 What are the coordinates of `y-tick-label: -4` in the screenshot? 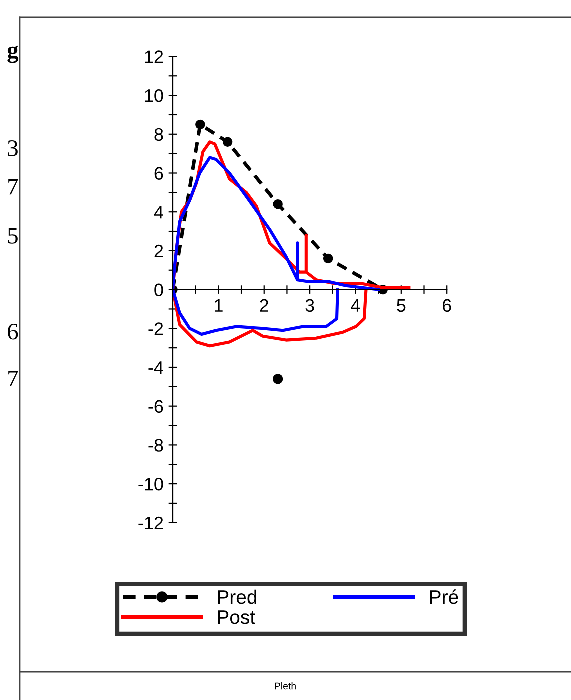 It's located at (156, 368).